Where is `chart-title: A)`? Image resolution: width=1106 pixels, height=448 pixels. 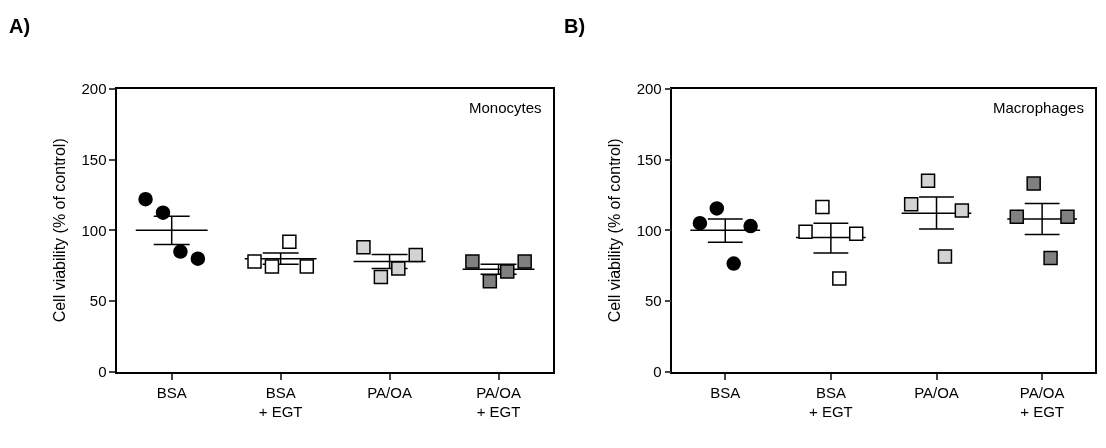
chart-title: A) is located at coordinates (20, 26).